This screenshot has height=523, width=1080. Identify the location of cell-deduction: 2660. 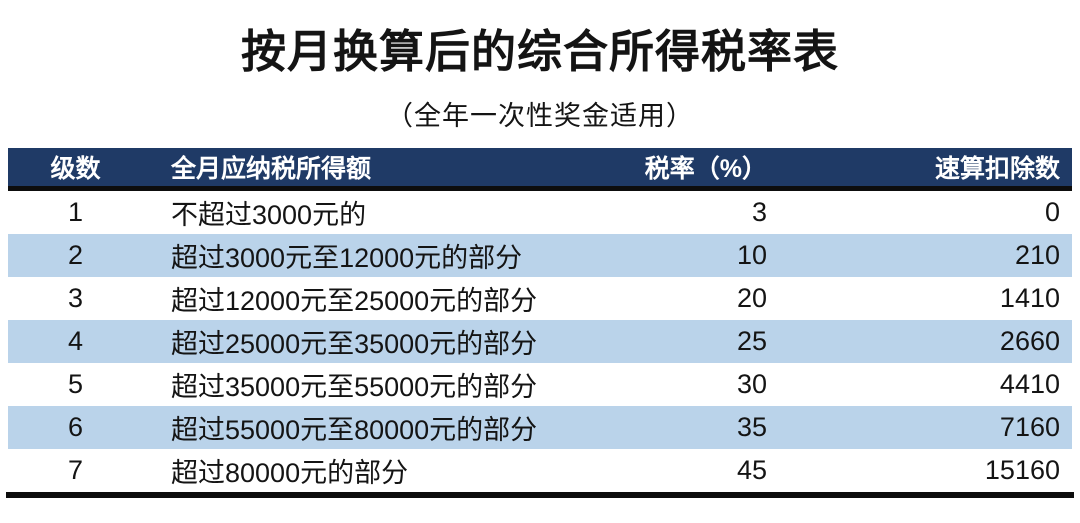
(1029, 341).